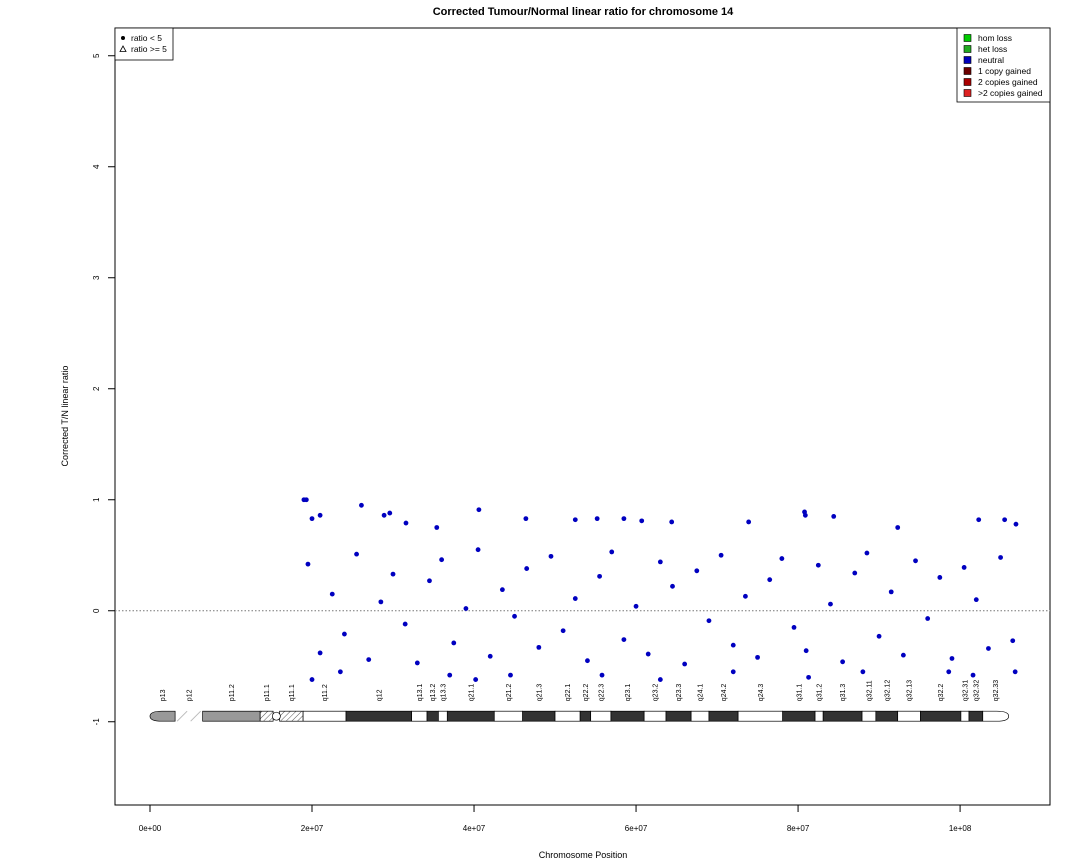 The image size is (1080, 864). I want to click on y-tick-label: 4, so click(96, 166).